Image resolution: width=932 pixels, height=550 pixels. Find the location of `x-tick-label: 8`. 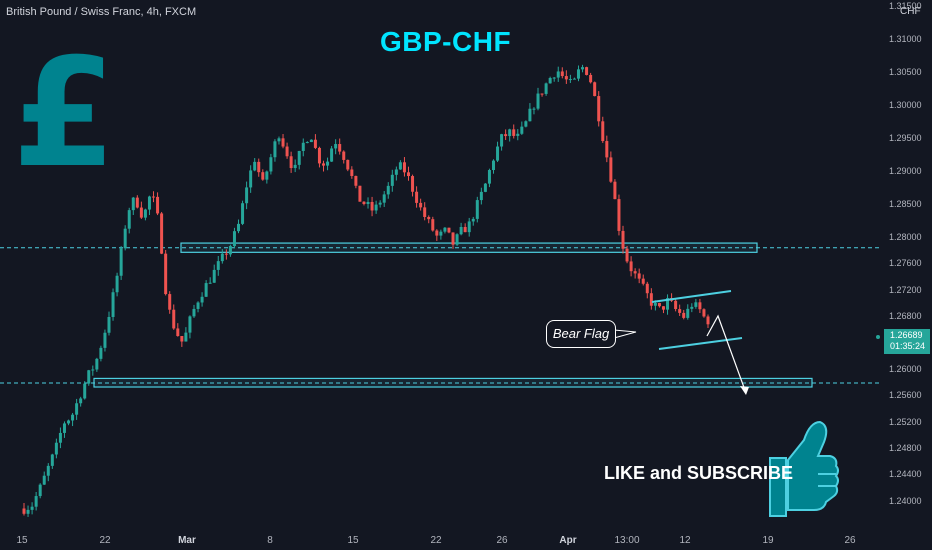

x-tick-label: 8 is located at coordinates (270, 540).